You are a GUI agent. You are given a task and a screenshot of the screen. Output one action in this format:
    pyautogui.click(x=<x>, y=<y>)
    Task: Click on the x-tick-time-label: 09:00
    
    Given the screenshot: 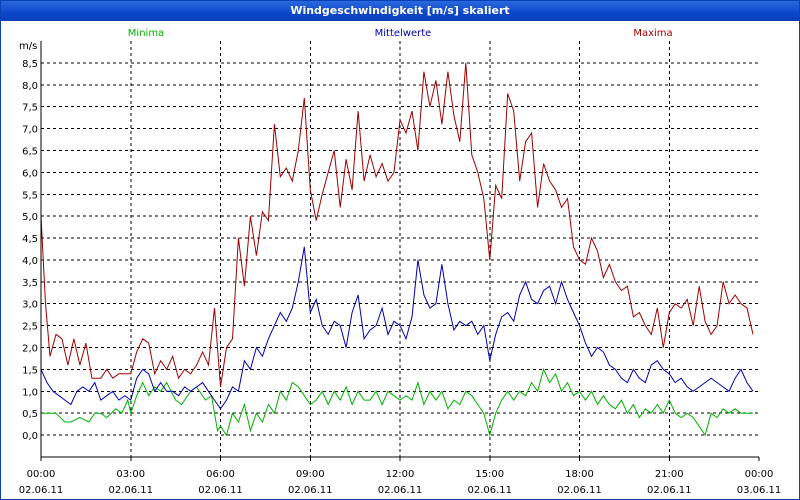 What is the action you would take?
    pyautogui.click(x=310, y=474)
    